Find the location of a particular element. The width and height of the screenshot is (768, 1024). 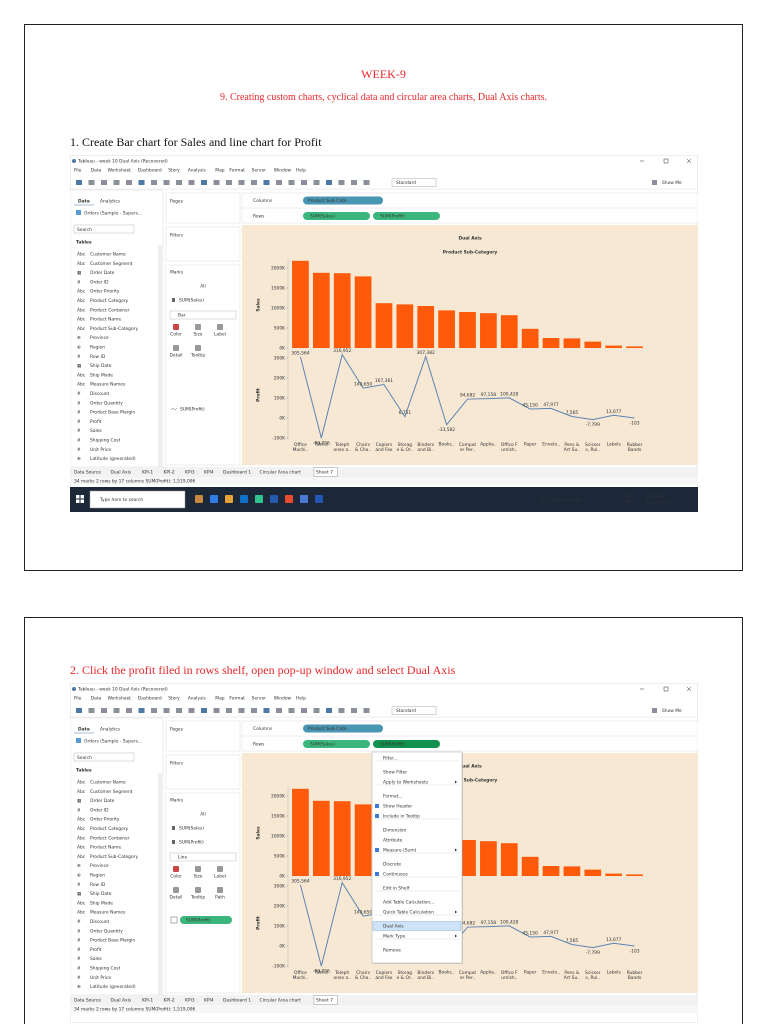

menu-item: Mark Type is located at coordinates (394, 937).